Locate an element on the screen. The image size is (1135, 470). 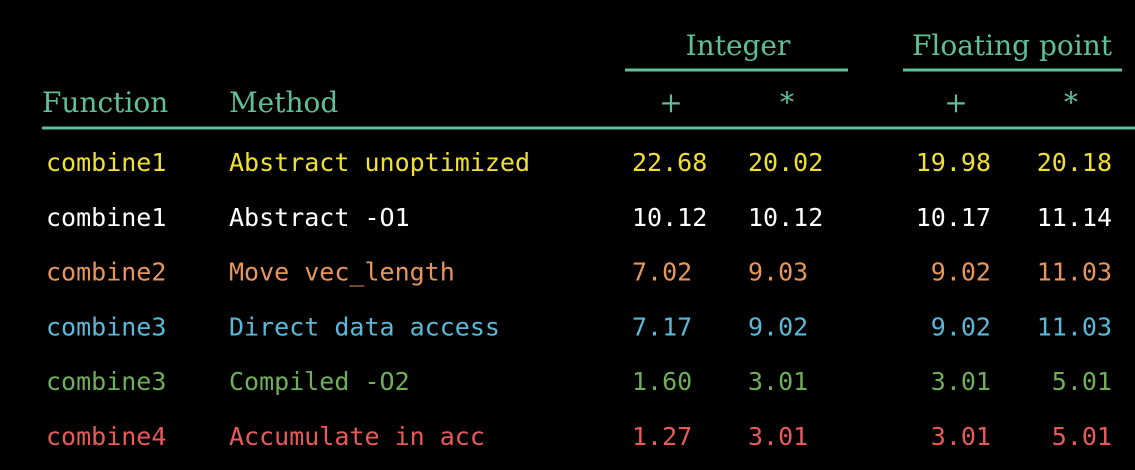
cell-int-mul: 10.12 is located at coordinates (785, 217).